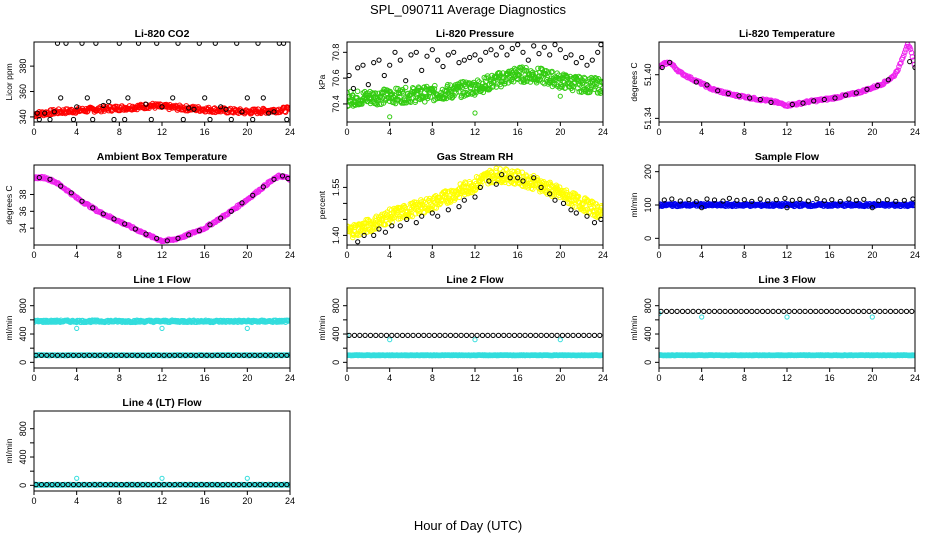 Image resolution: width=936 pixels, height=540 pixels. What do you see at coordinates (475, 280) in the screenshot?
I see `panel-title: Line 2 Flow` at bounding box center [475, 280].